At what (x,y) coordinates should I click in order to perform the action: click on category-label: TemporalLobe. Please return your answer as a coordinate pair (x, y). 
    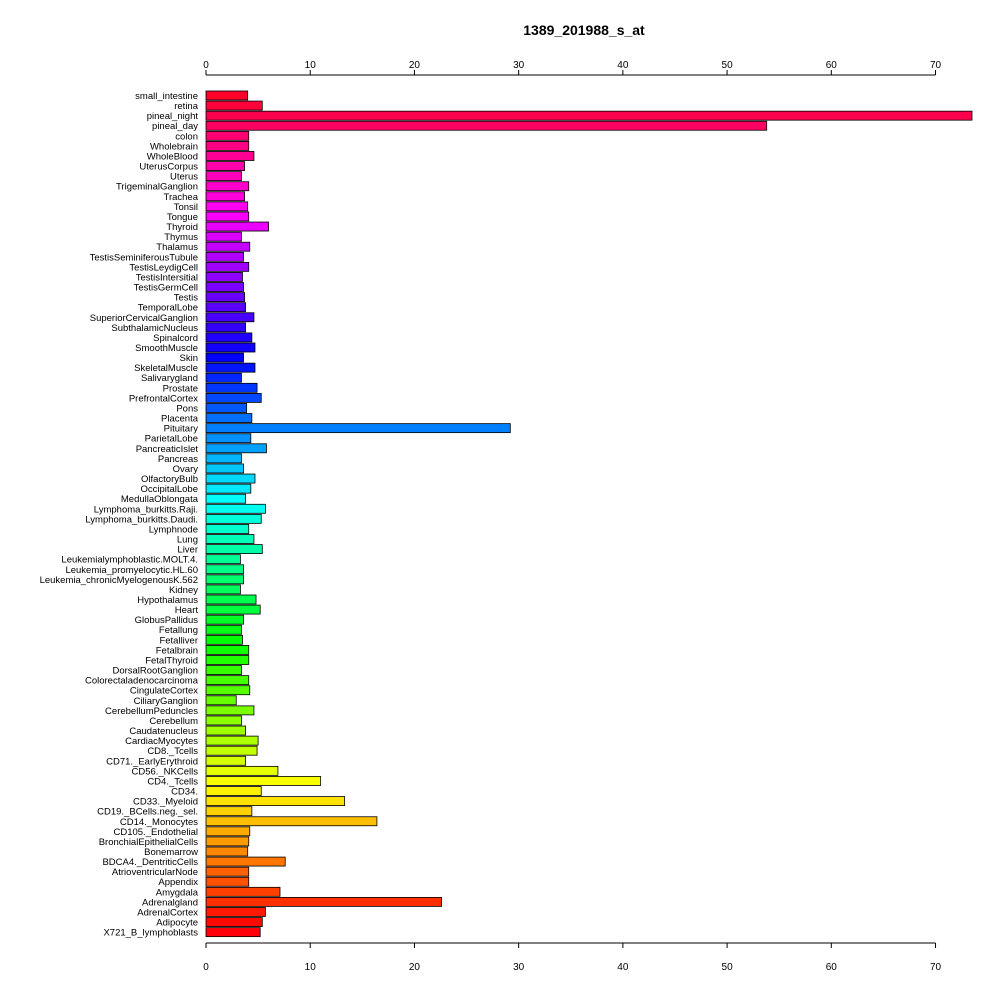
    Looking at the image, I should click on (168, 308).